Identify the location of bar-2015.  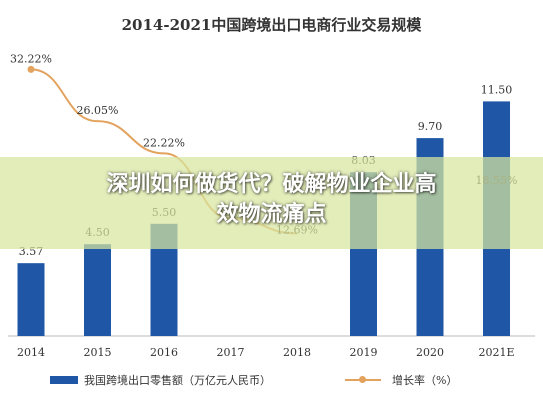
(97, 290).